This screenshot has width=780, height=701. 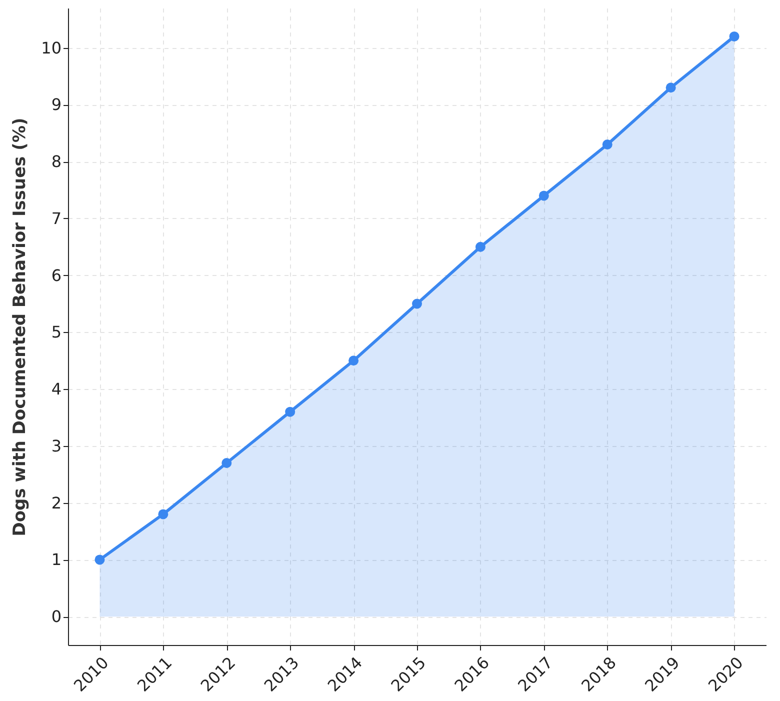 I want to click on y-tick-label: 9, so click(x=56, y=104).